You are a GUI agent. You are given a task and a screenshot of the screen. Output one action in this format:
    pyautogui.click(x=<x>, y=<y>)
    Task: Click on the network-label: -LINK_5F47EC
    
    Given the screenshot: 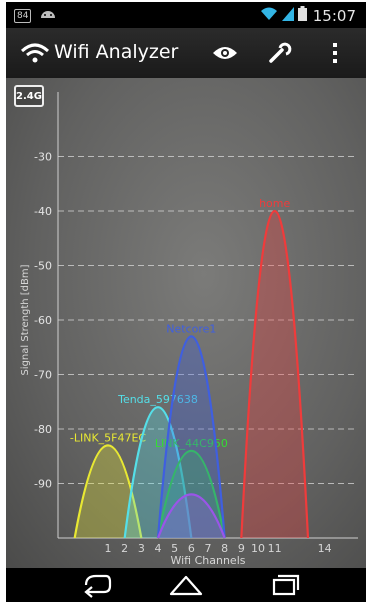 What is the action you would take?
    pyautogui.click(x=108, y=437)
    